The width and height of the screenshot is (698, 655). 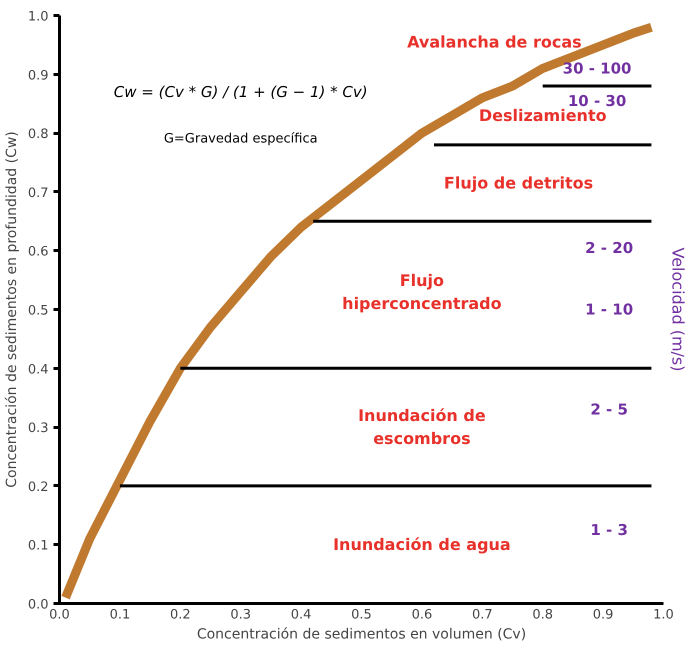 What do you see at coordinates (38, 76) in the screenshot?
I see `y-tick-label: 0.9` at bounding box center [38, 76].